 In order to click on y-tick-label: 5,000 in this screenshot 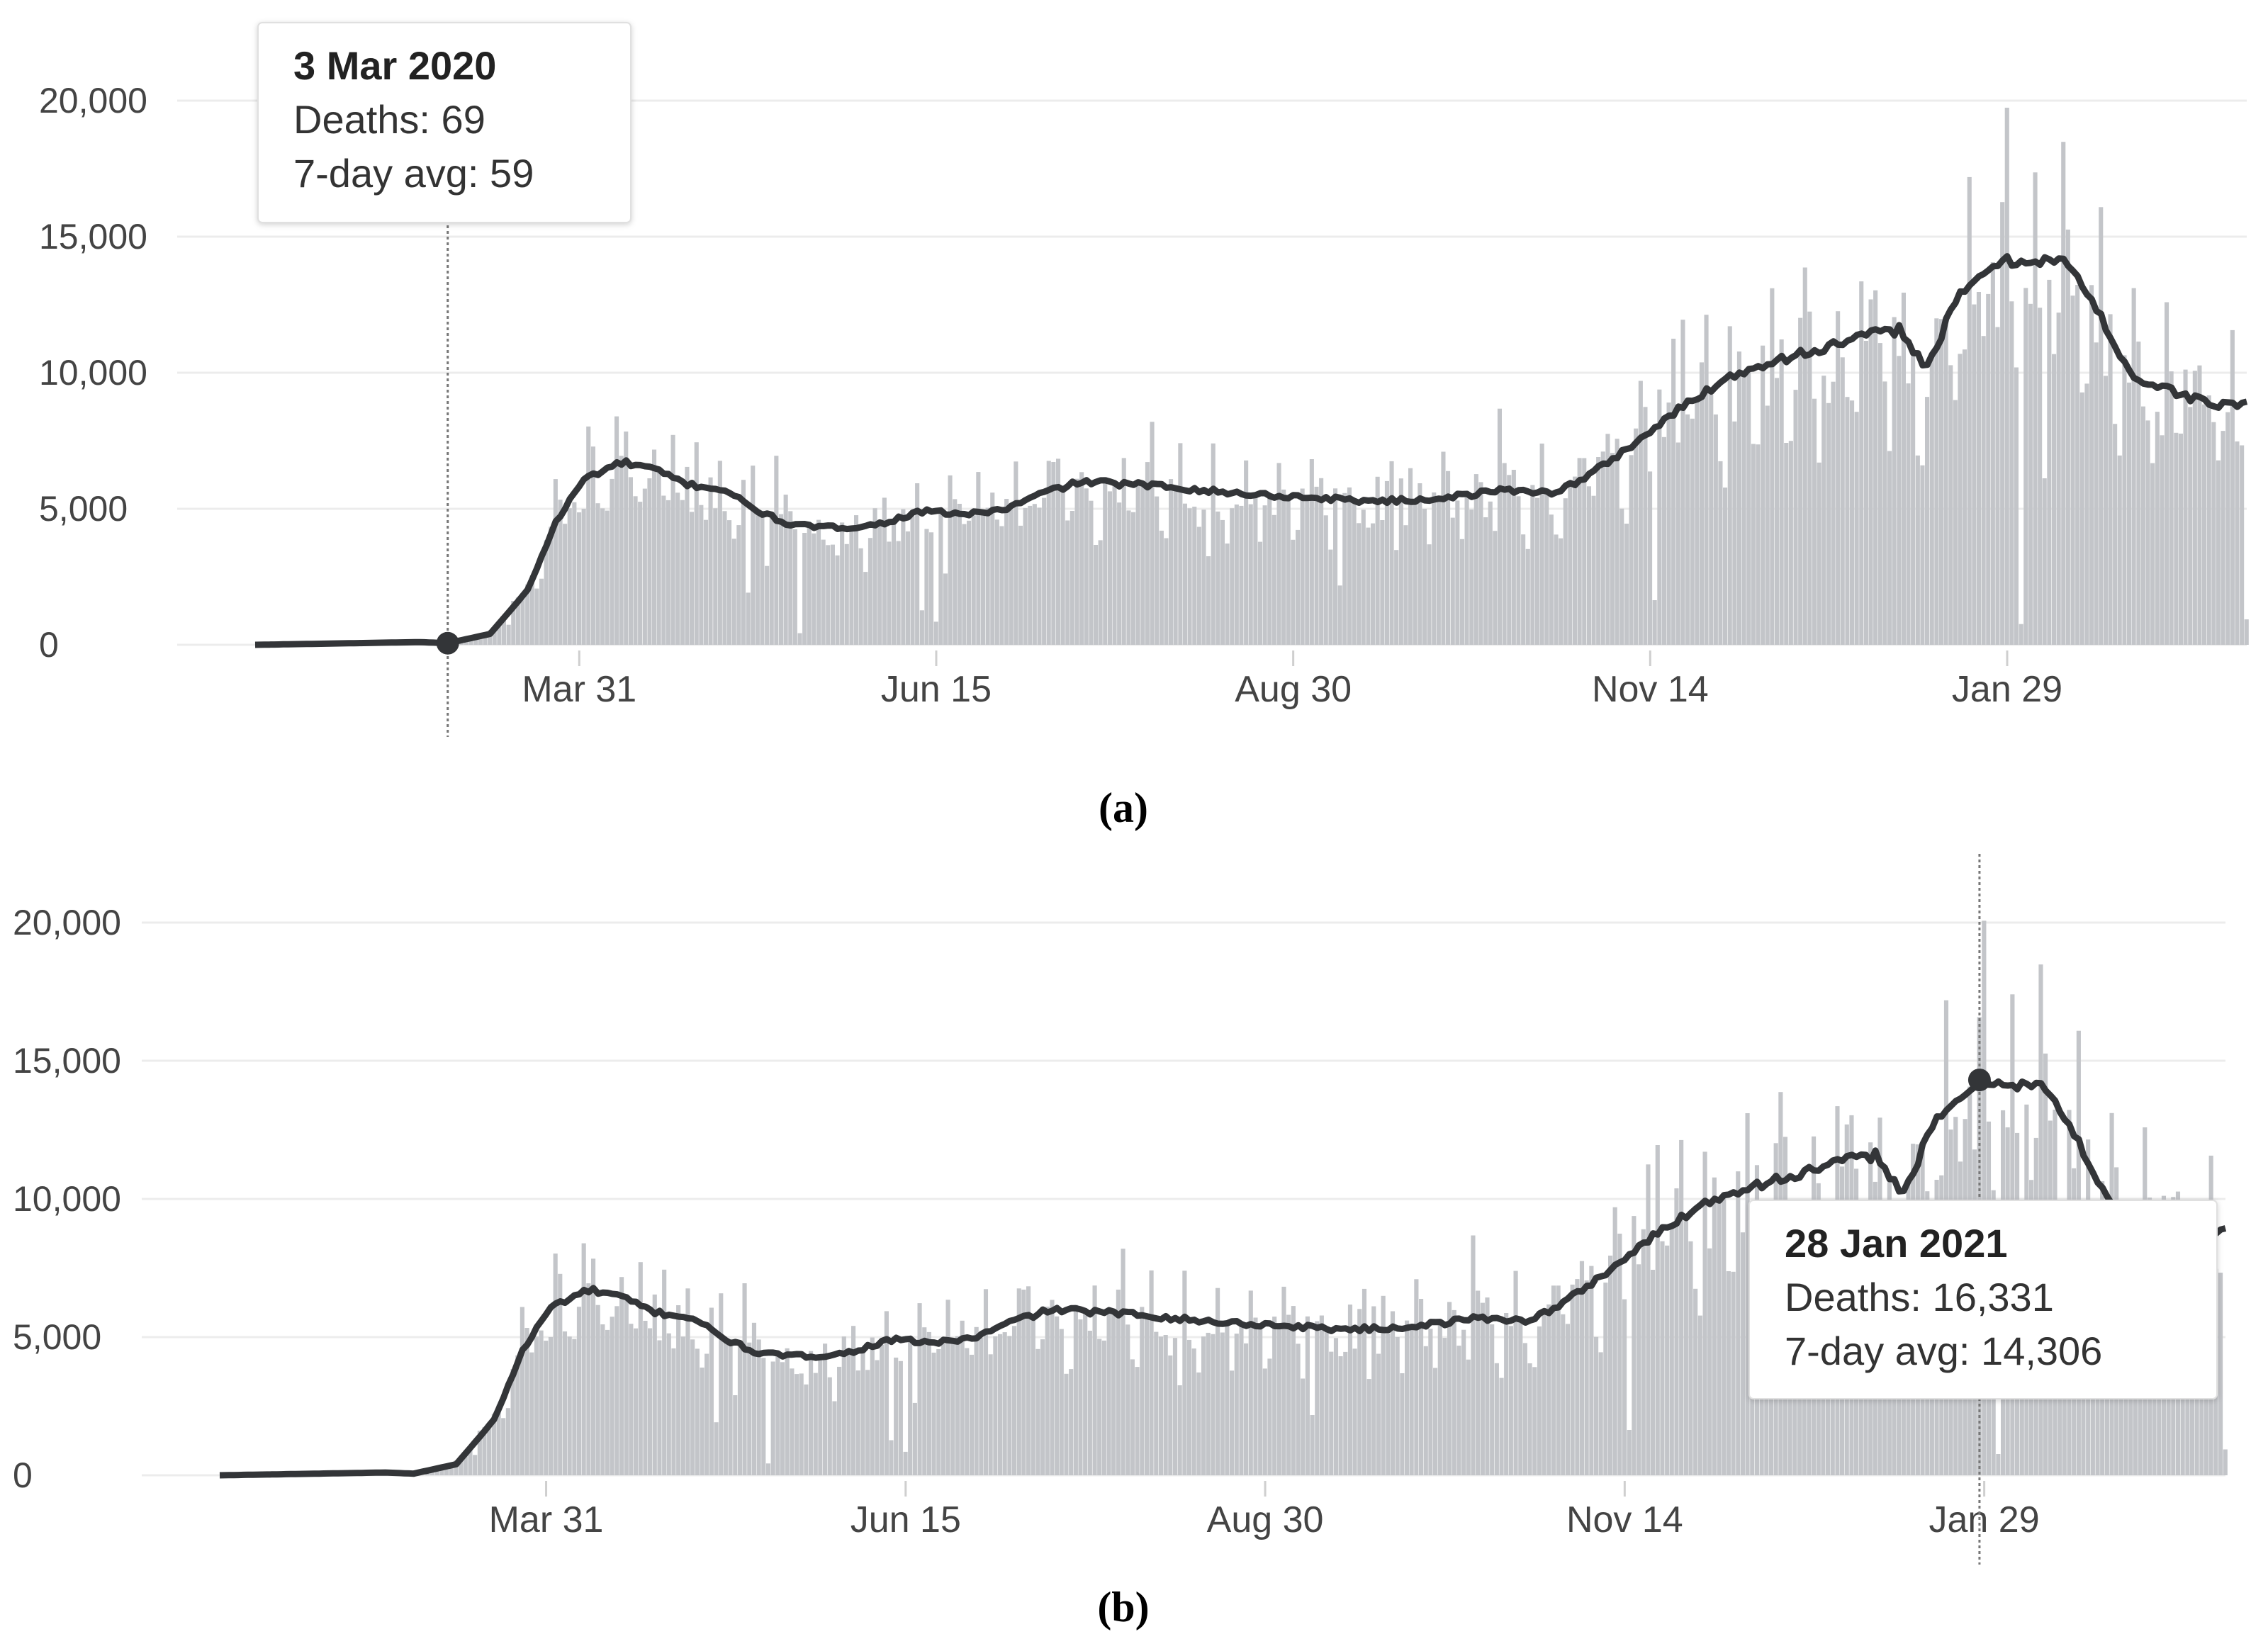, I will do `click(57, 1337)`.